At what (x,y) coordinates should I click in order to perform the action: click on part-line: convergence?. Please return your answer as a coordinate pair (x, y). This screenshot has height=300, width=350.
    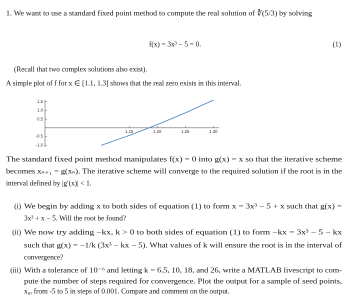
    Looking at the image, I should click on (43, 258).